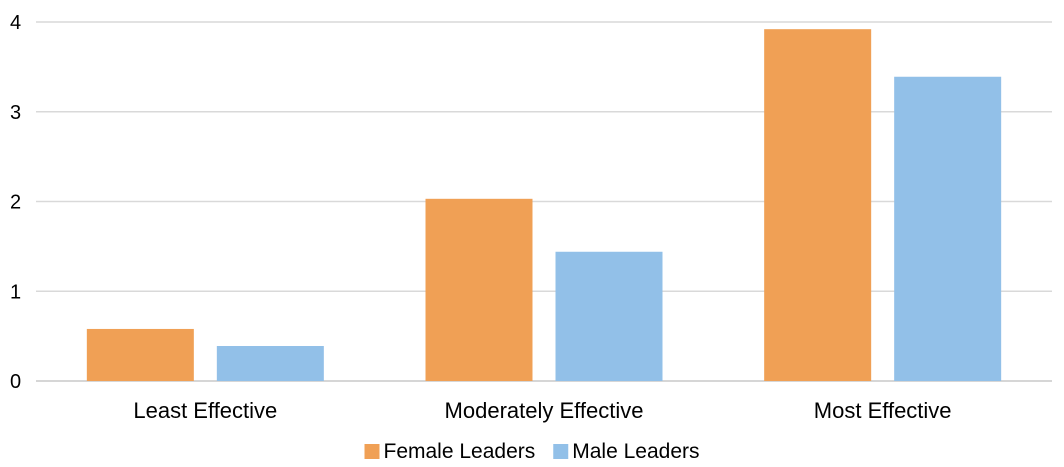 The image size is (1064, 467). I want to click on bar-female-leaders-moderately-effective, so click(479, 289).